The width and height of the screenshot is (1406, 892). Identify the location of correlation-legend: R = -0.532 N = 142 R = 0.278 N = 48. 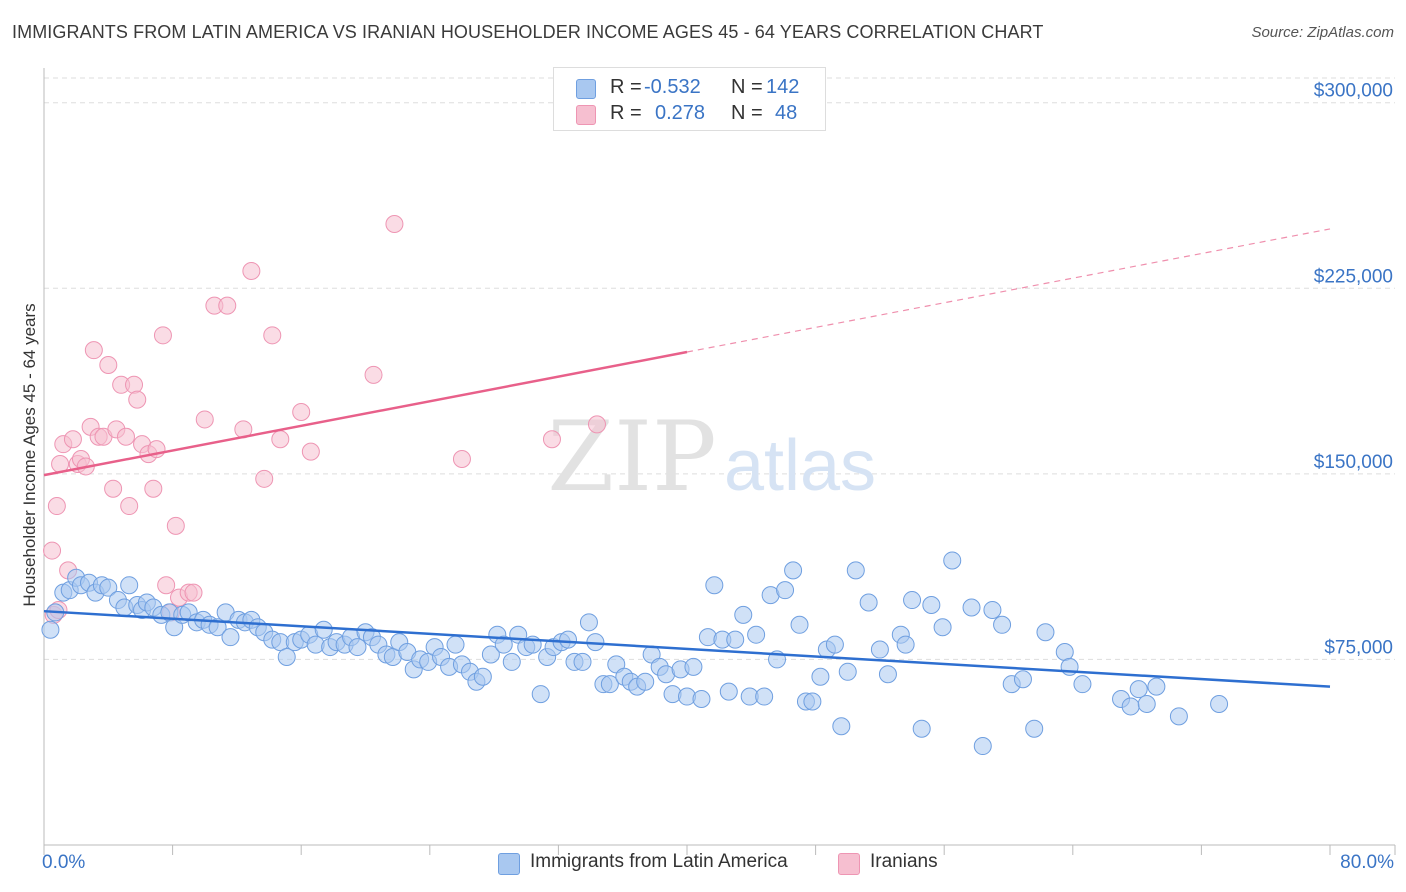
(689, 99).